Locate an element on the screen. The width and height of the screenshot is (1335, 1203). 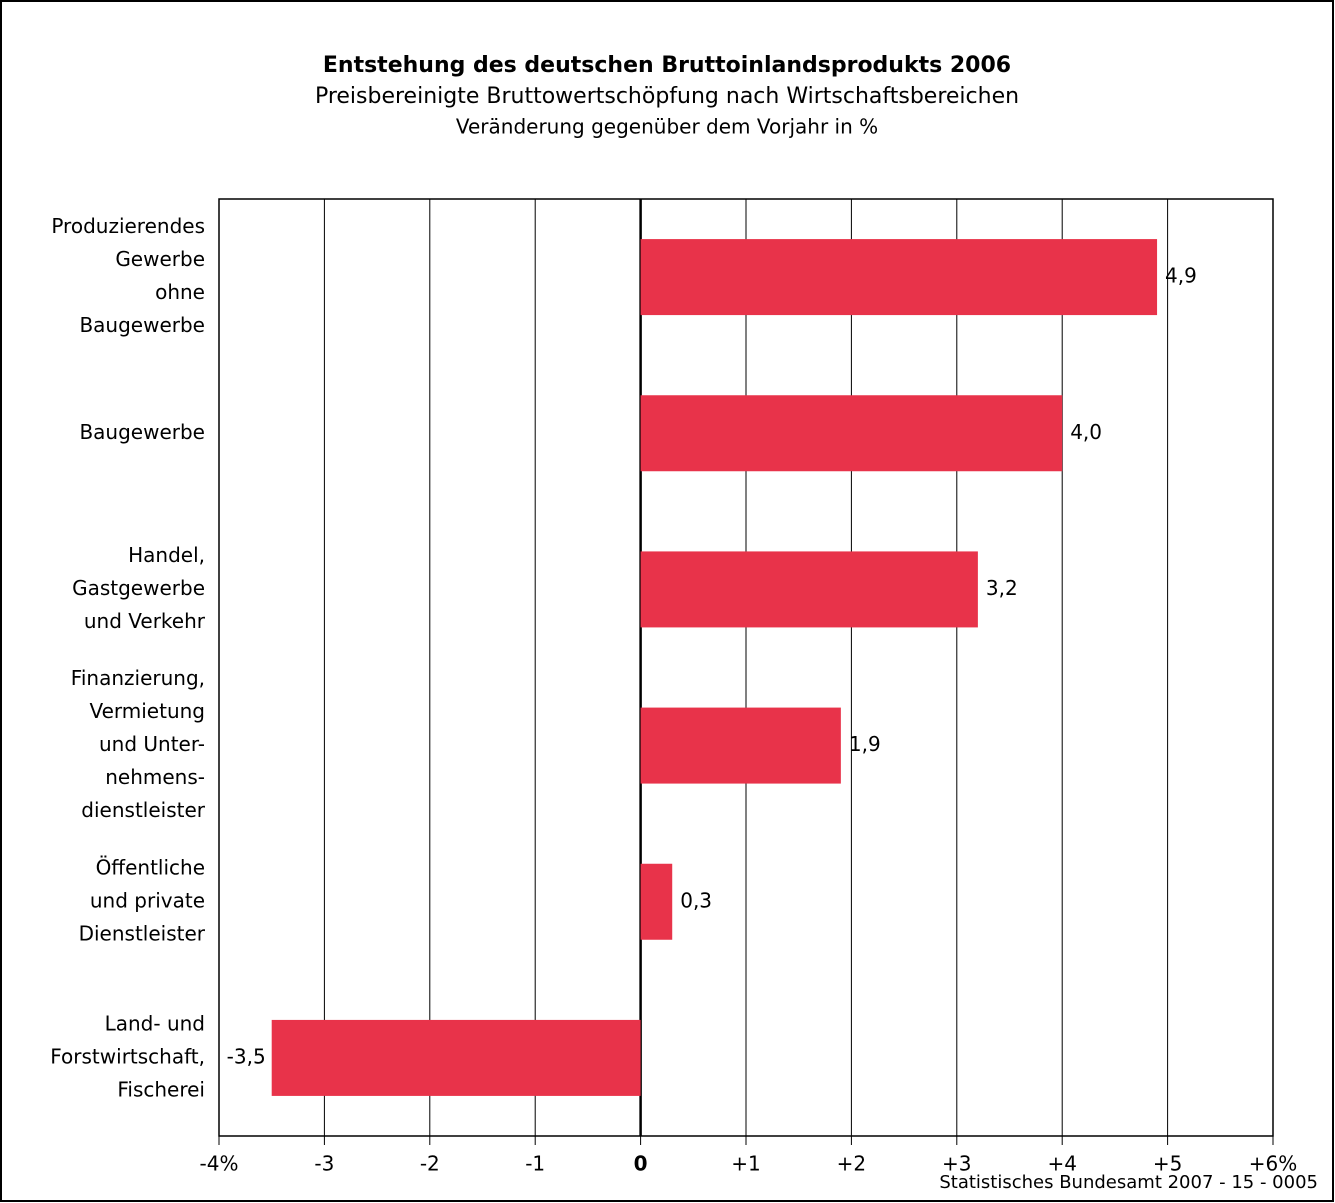
value-label: -3,5 is located at coordinates (246, 1056).